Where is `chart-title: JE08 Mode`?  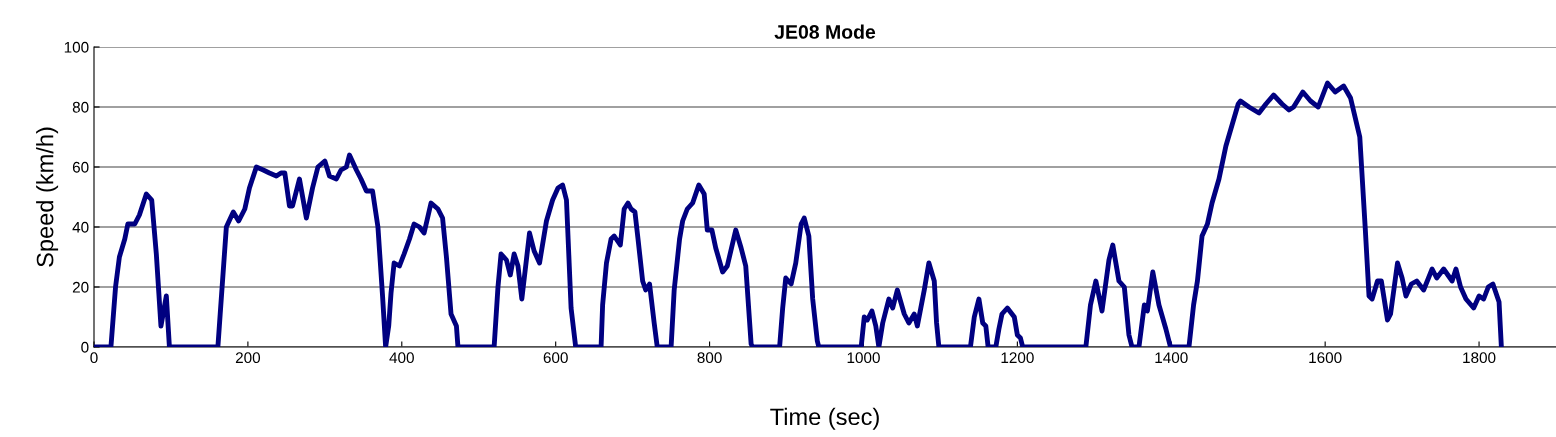 chart-title: JE08 Mode is located at coordinates (825, 31).